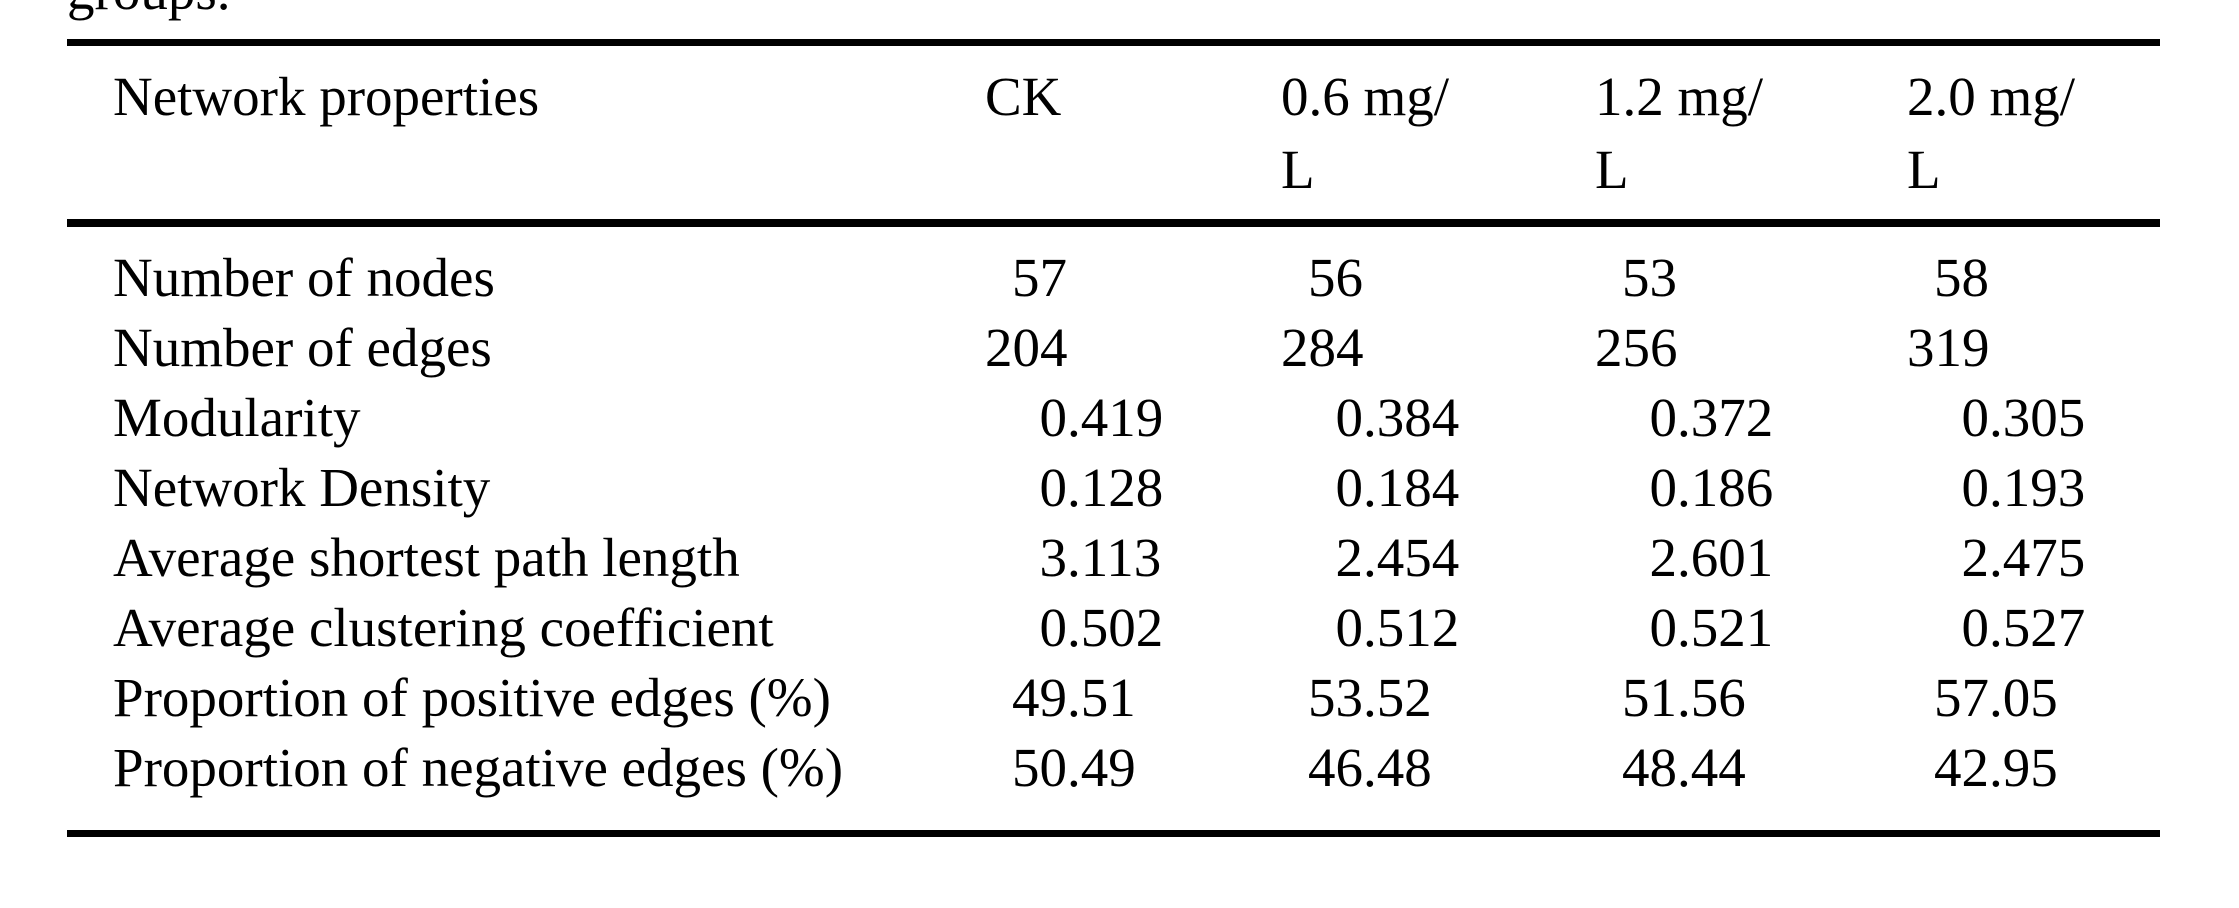  Describe the element at coordinates (2023, 767) in the screenshot. I see `value-fraction-part: .95` at that location.